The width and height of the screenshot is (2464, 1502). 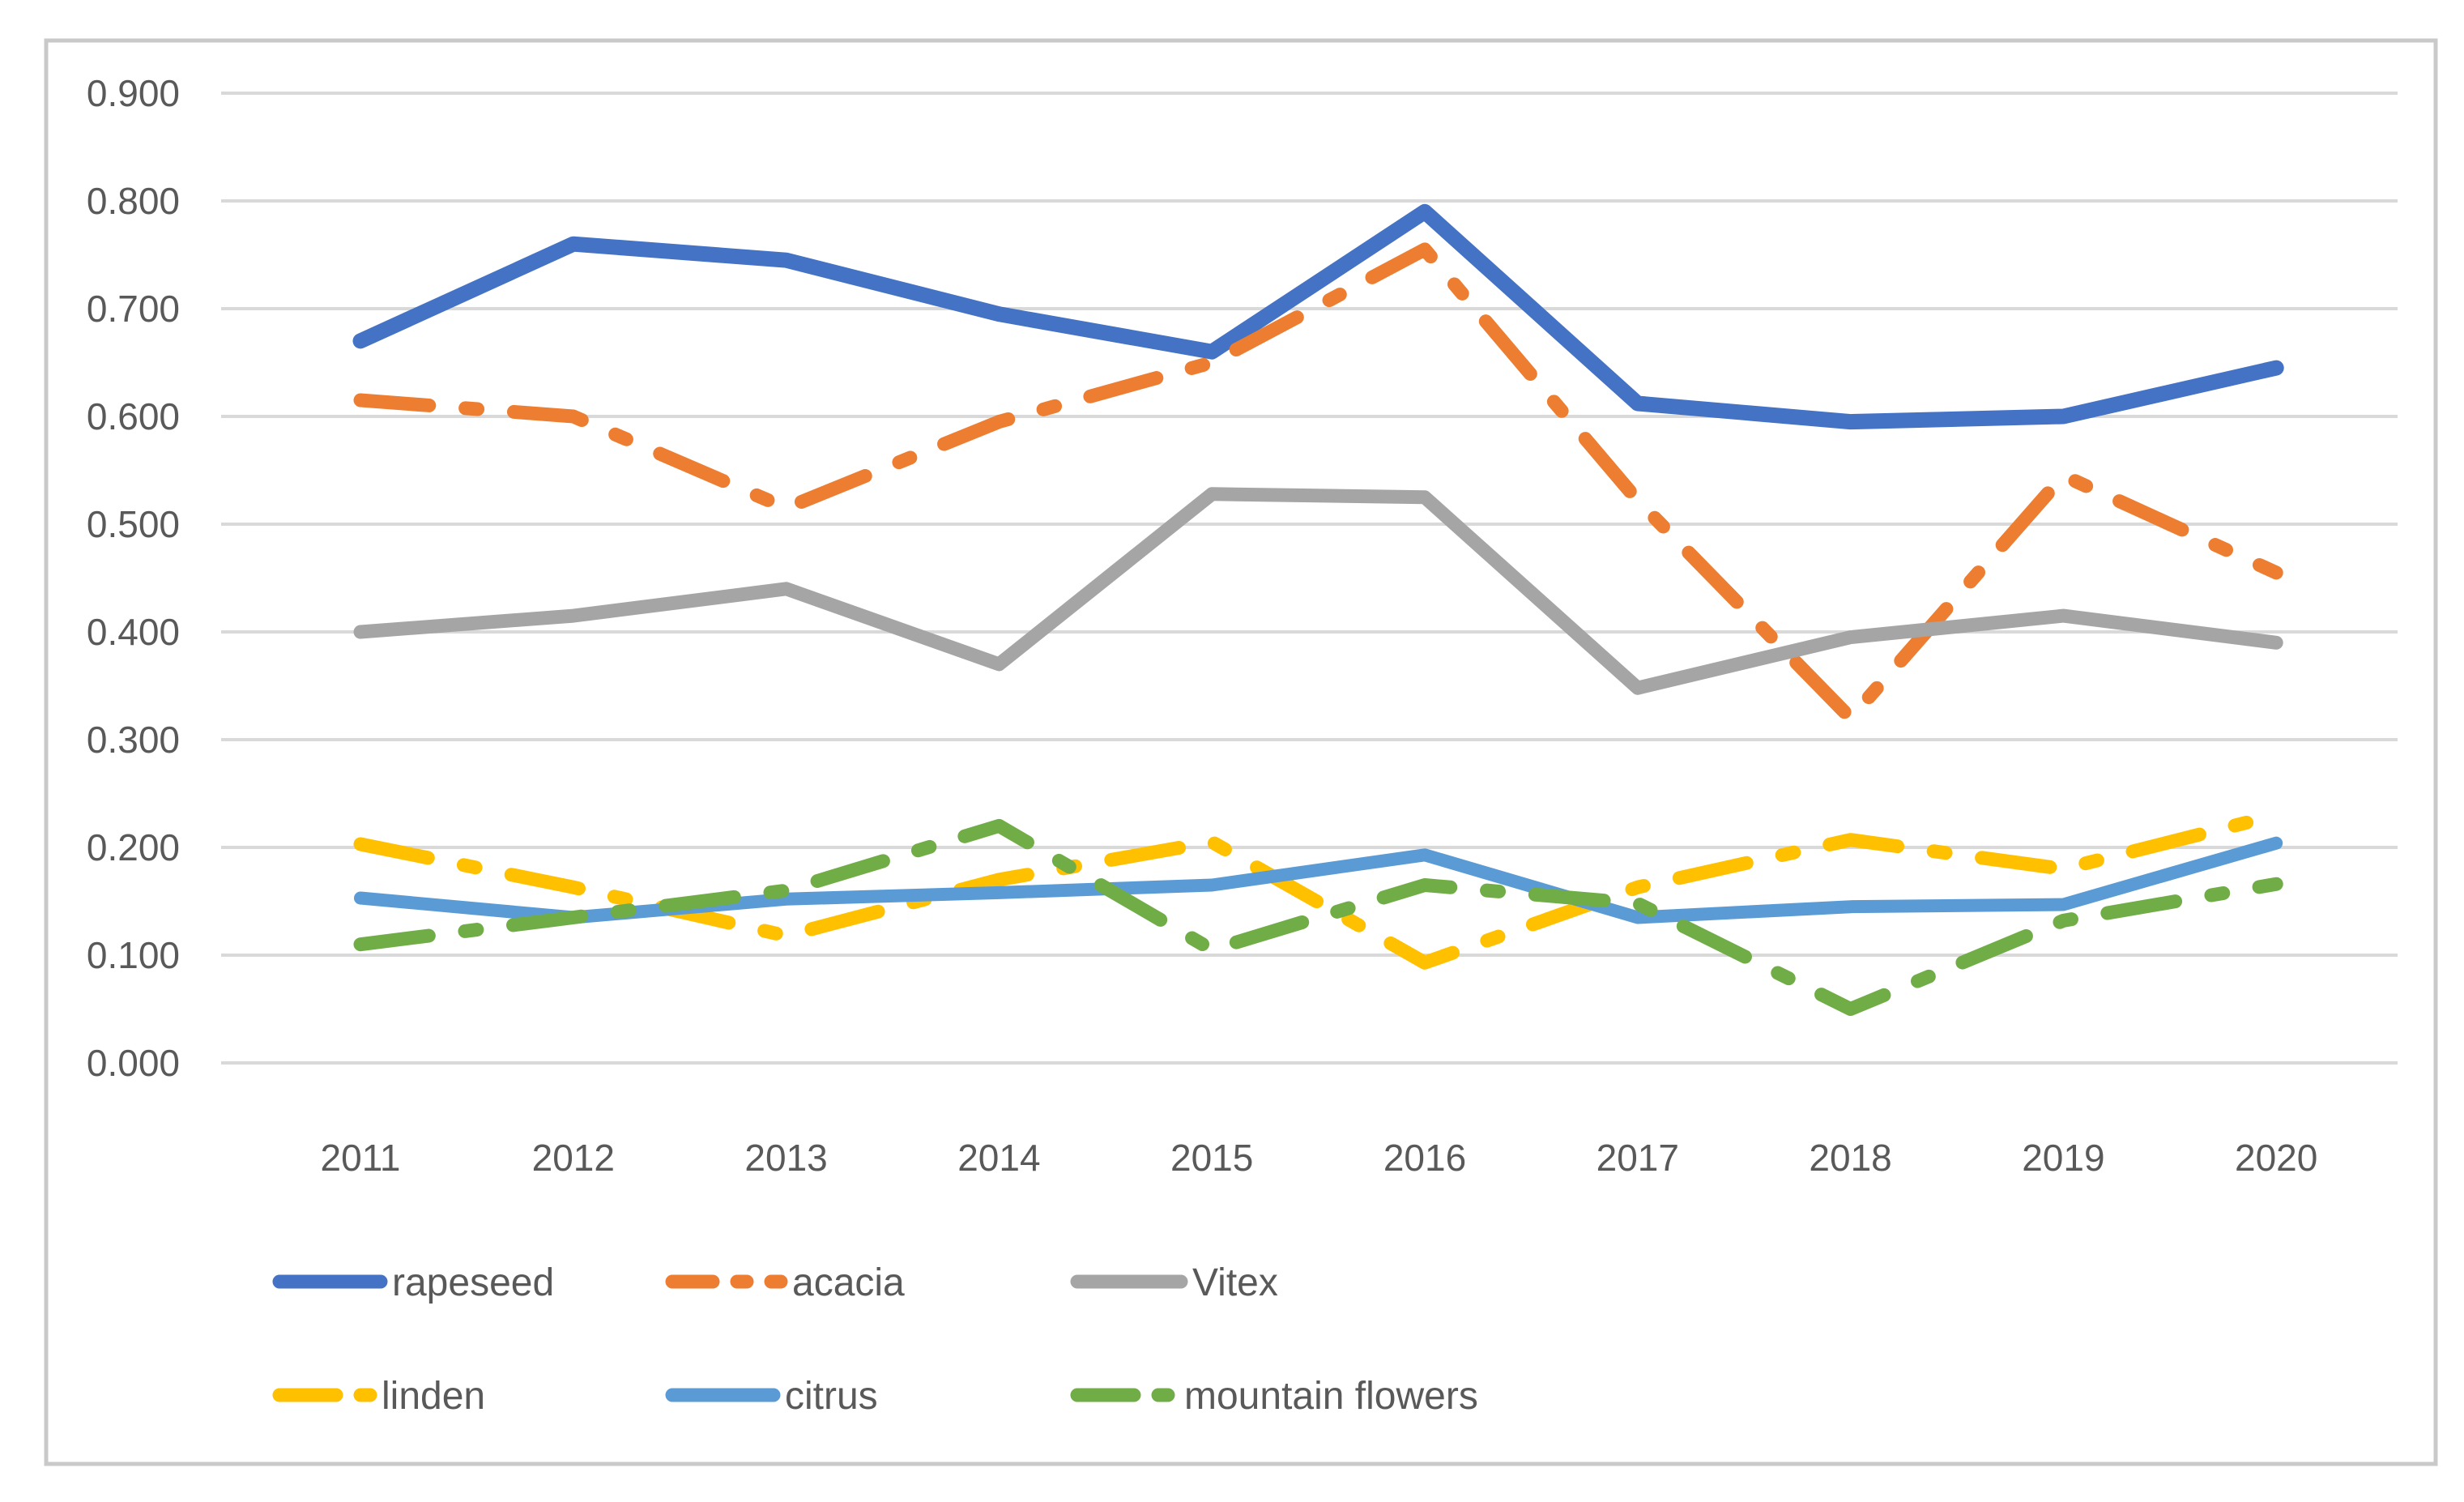 I want to click on y-axis-label-0.300: 0.300, so click(x=133, y=740).